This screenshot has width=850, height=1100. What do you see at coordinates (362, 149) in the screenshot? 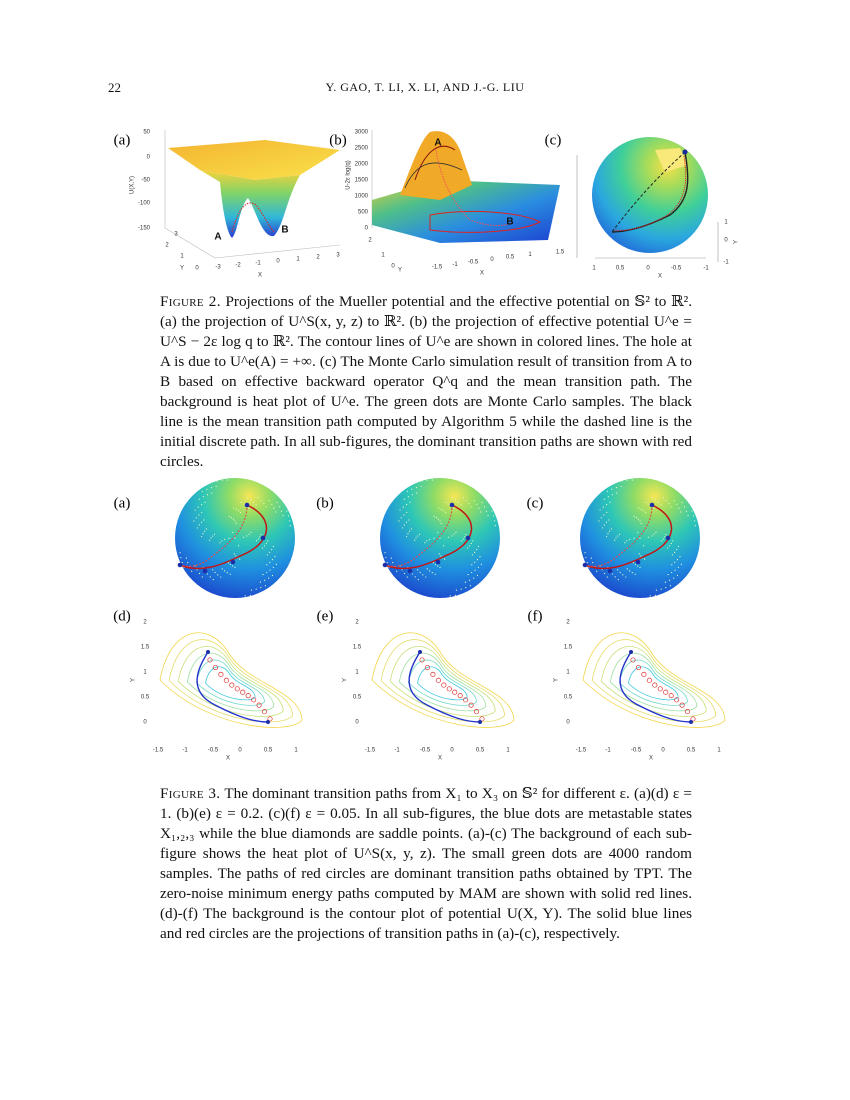
I see `figure-text: 2500` at bounding box center [362, 149].